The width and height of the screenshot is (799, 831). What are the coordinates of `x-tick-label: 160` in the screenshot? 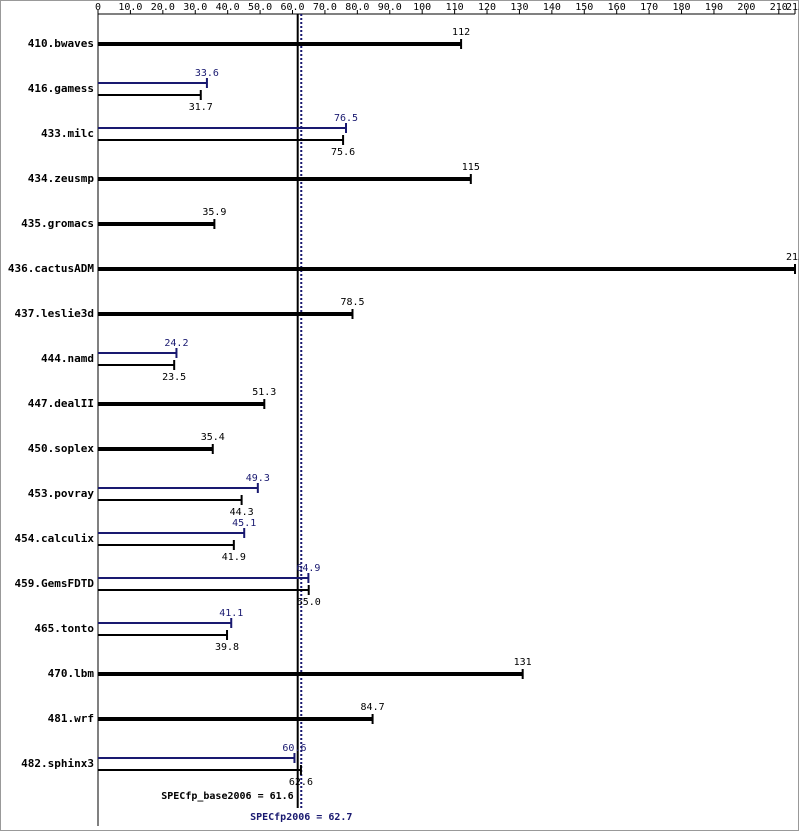 It's located at (617, 7).